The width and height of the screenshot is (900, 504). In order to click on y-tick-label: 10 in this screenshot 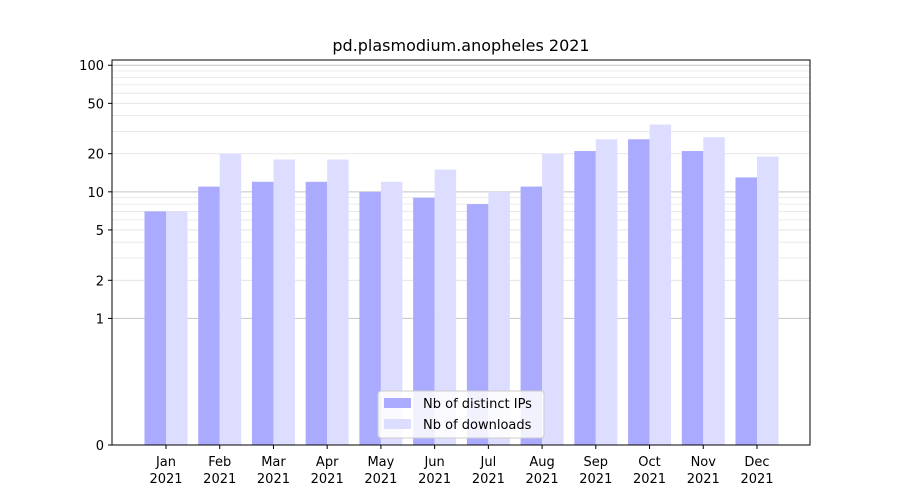, I will do `click(95, 193)`.